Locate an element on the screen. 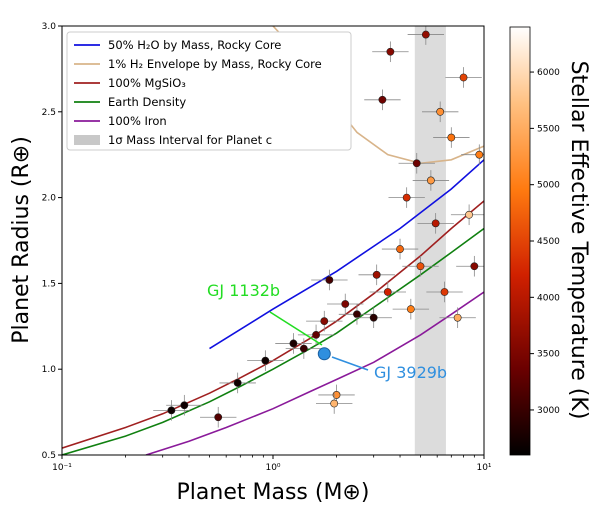 This screenshot has height=521, width=600. colorbar-tick-label: 4500 is located at coordinates (548, 242).